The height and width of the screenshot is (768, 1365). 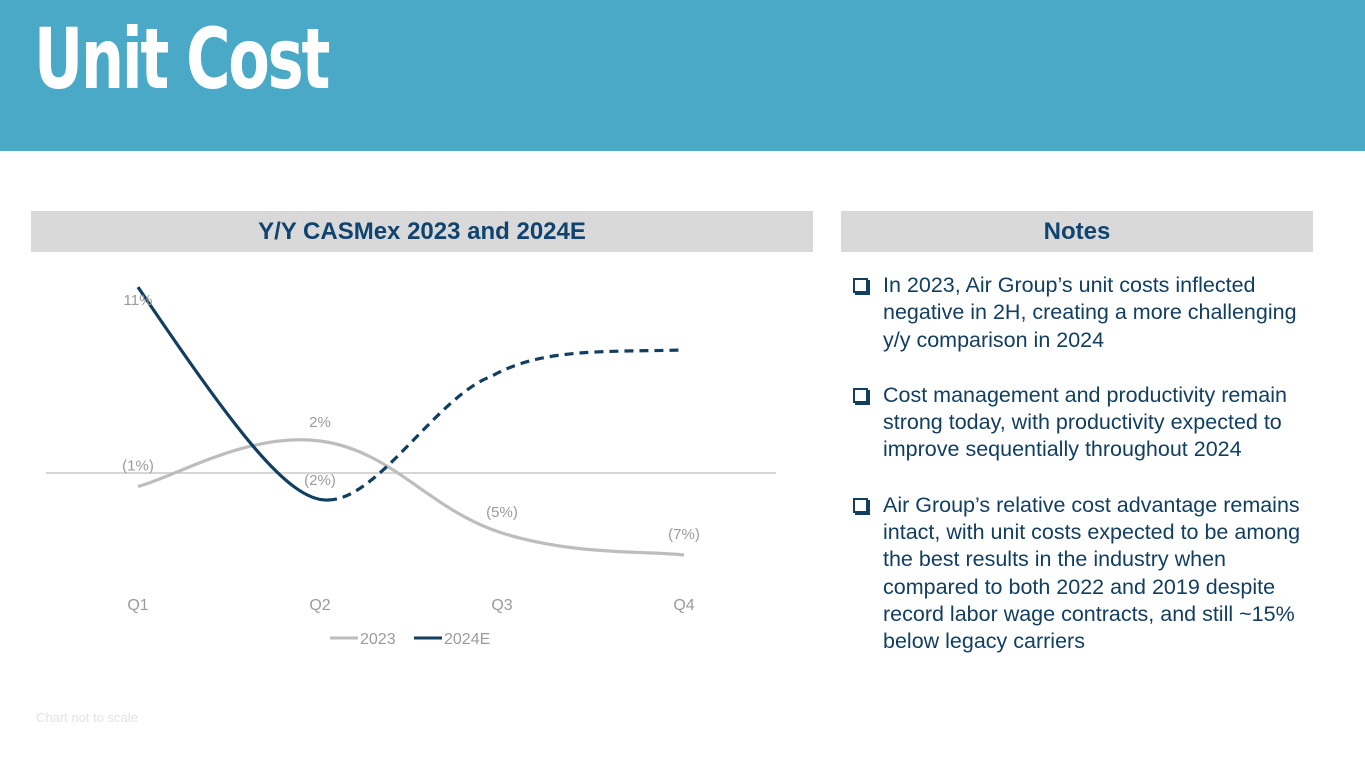 What do you see at coordinates (320, 480) in the screenshot?
I see `data-label-2024e: (2%)` at bounding box center [320, 480].